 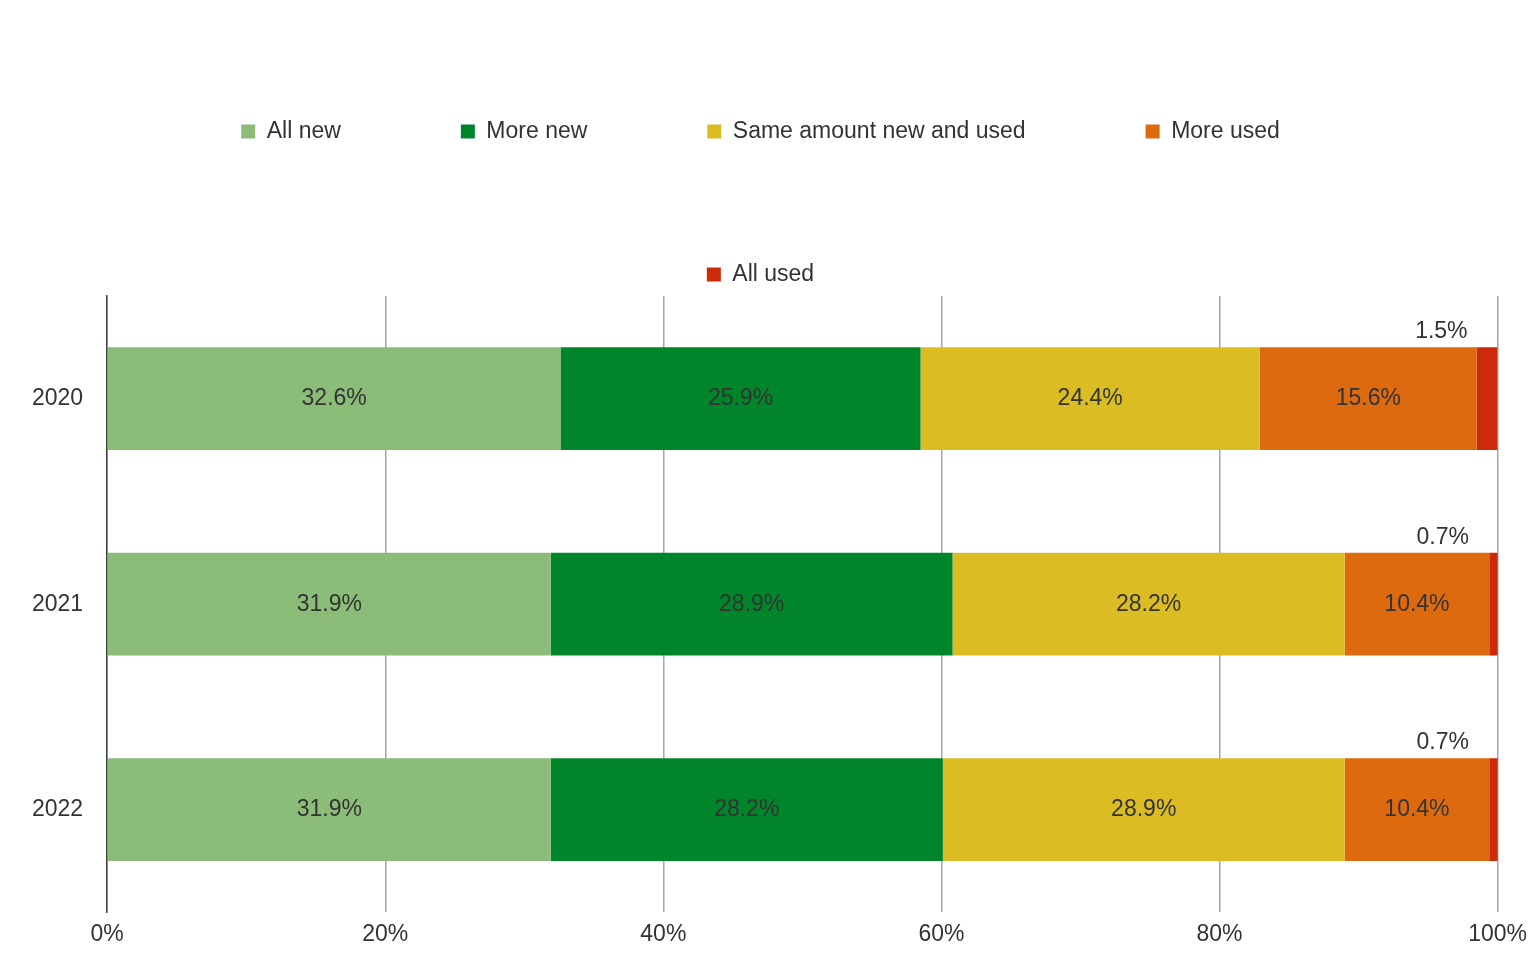 I want to click on data-label: 24.4%, so click(x=1090, y=397).